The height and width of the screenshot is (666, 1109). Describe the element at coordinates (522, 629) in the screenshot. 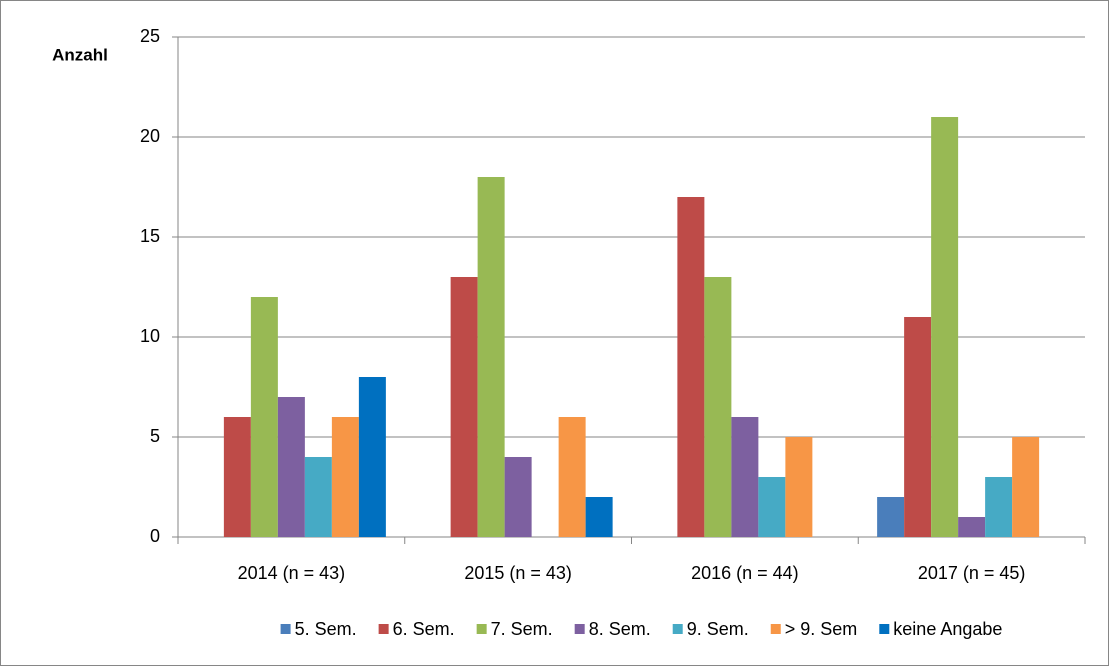

I see `legend-label: 7. Sem.` at that location.